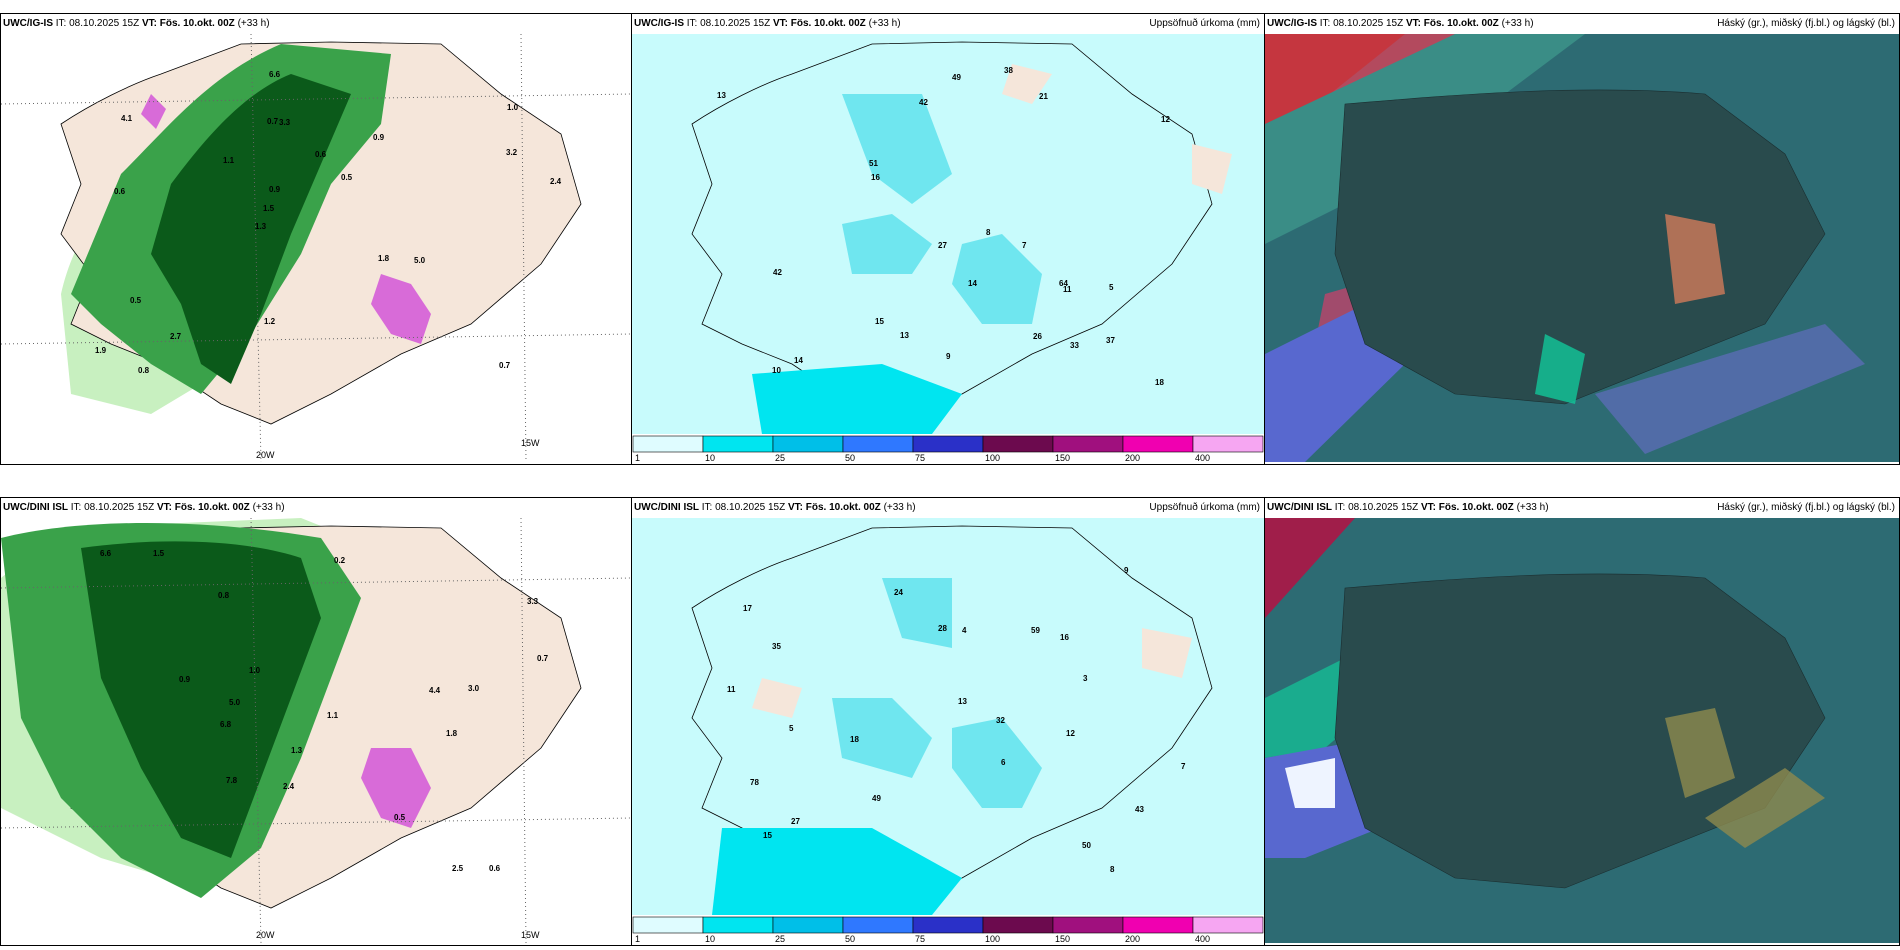 Image resolution: width=1900 pixels, height=950 pixels. I want to click on value-label: 15, so click(767, 835).